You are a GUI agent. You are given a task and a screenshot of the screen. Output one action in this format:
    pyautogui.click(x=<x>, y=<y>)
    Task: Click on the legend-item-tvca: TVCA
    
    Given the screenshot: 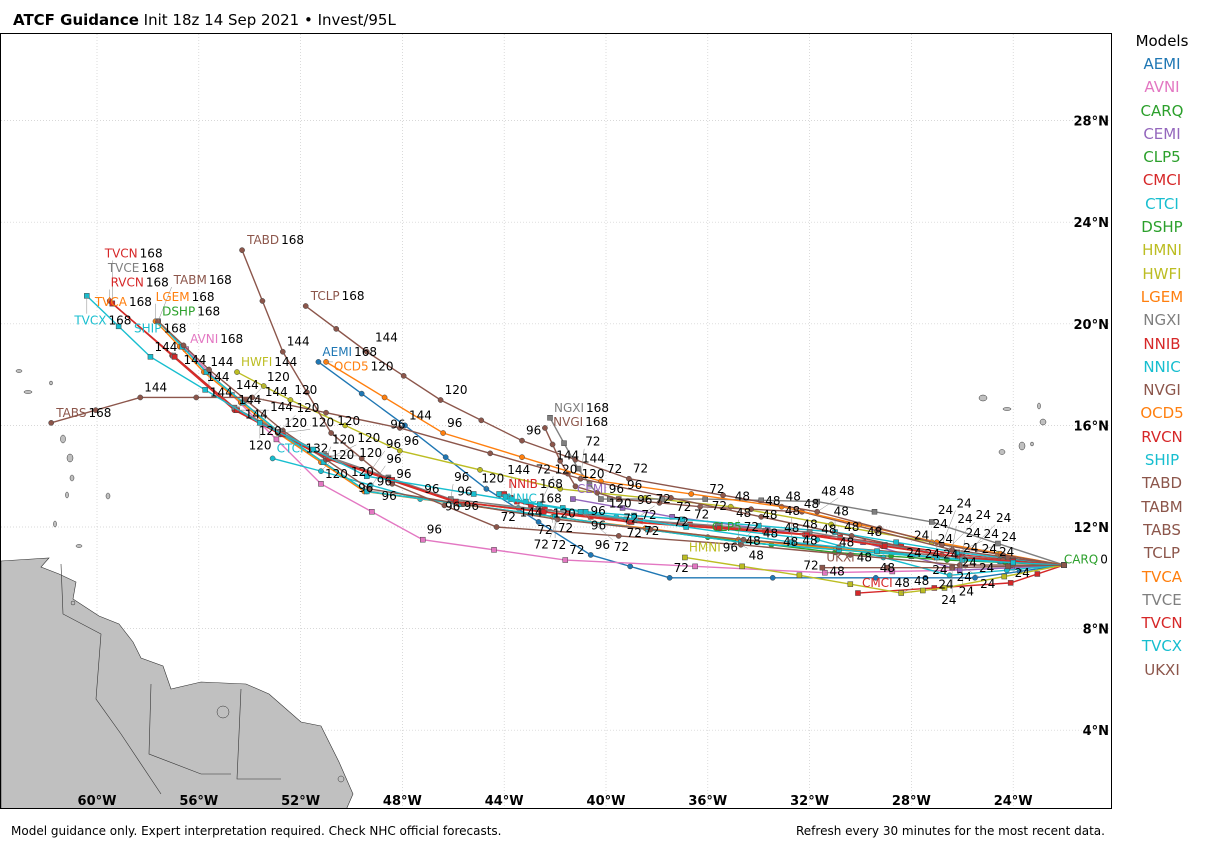 What is the action you would take?
    pyautogui.click(x=1162, y=576)
    